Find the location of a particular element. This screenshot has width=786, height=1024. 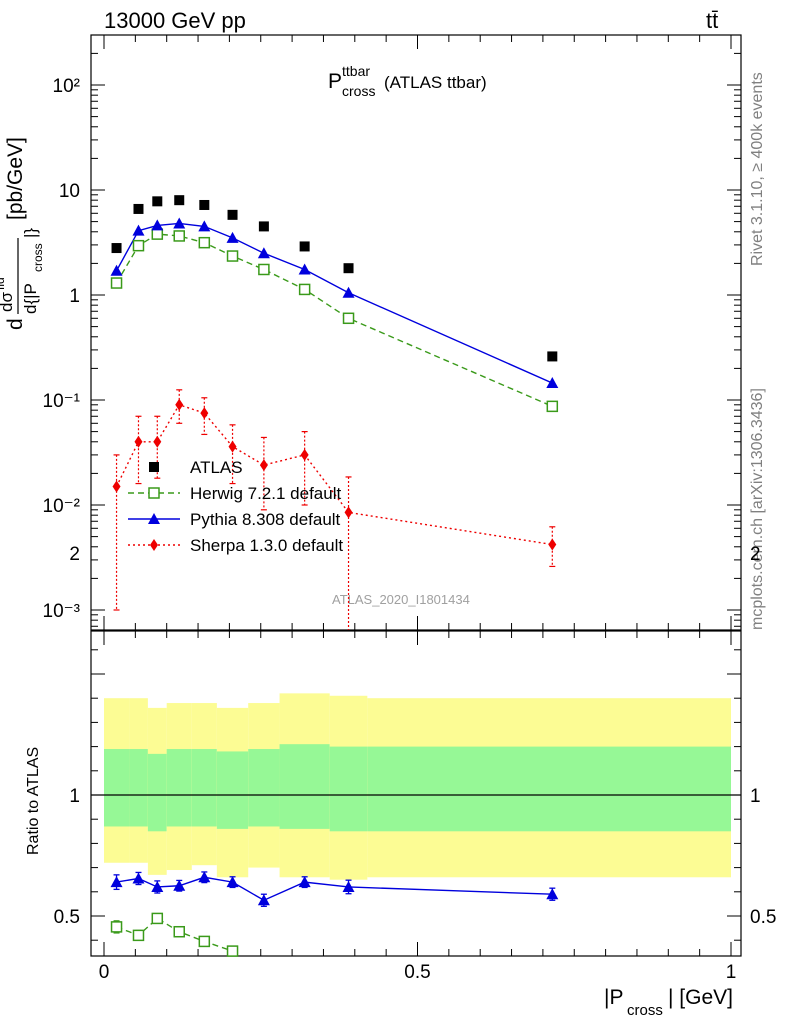

x-tick-label: 0 is located at coordinates (104, 972).